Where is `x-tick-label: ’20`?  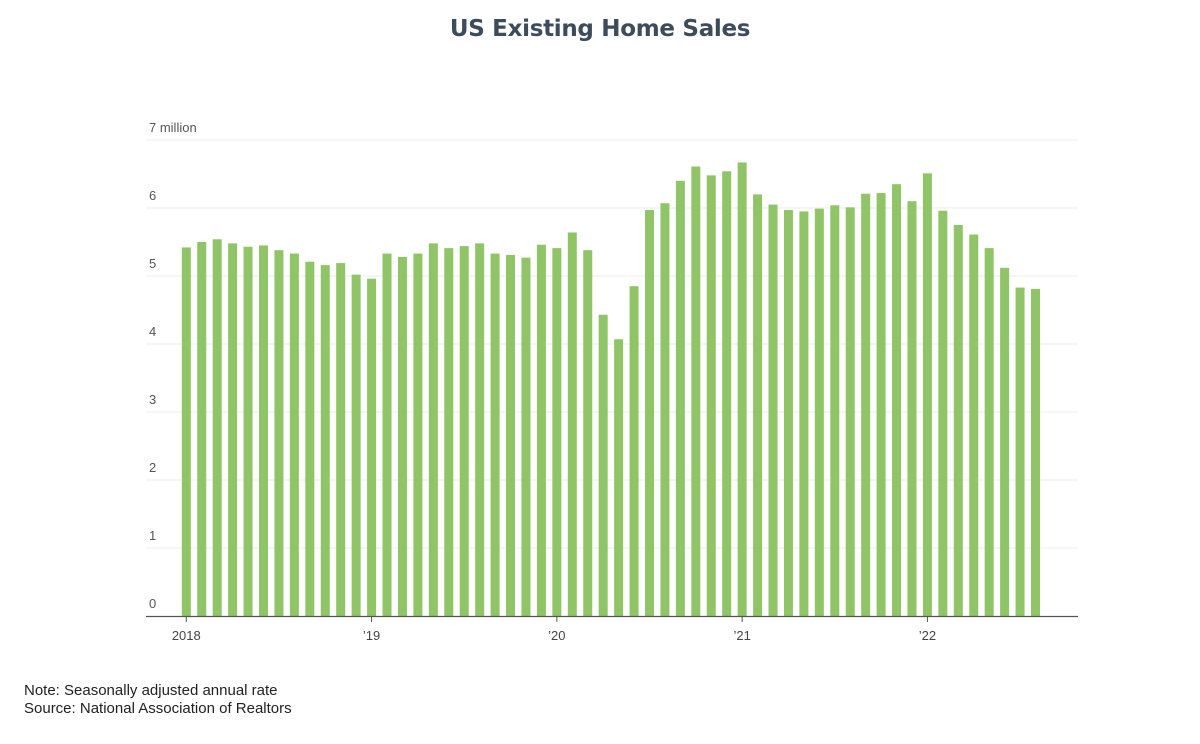
x-tick-label: ’20 is located at coordinates (556, 635).